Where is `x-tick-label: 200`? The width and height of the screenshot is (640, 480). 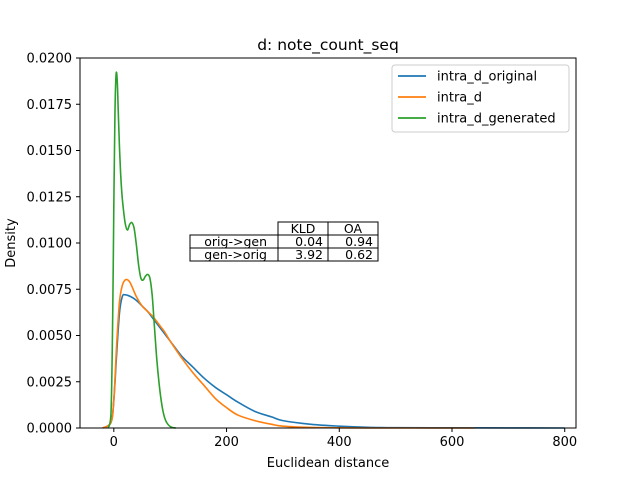
x-tick-label: 200 is located at coordinates (226, 442).